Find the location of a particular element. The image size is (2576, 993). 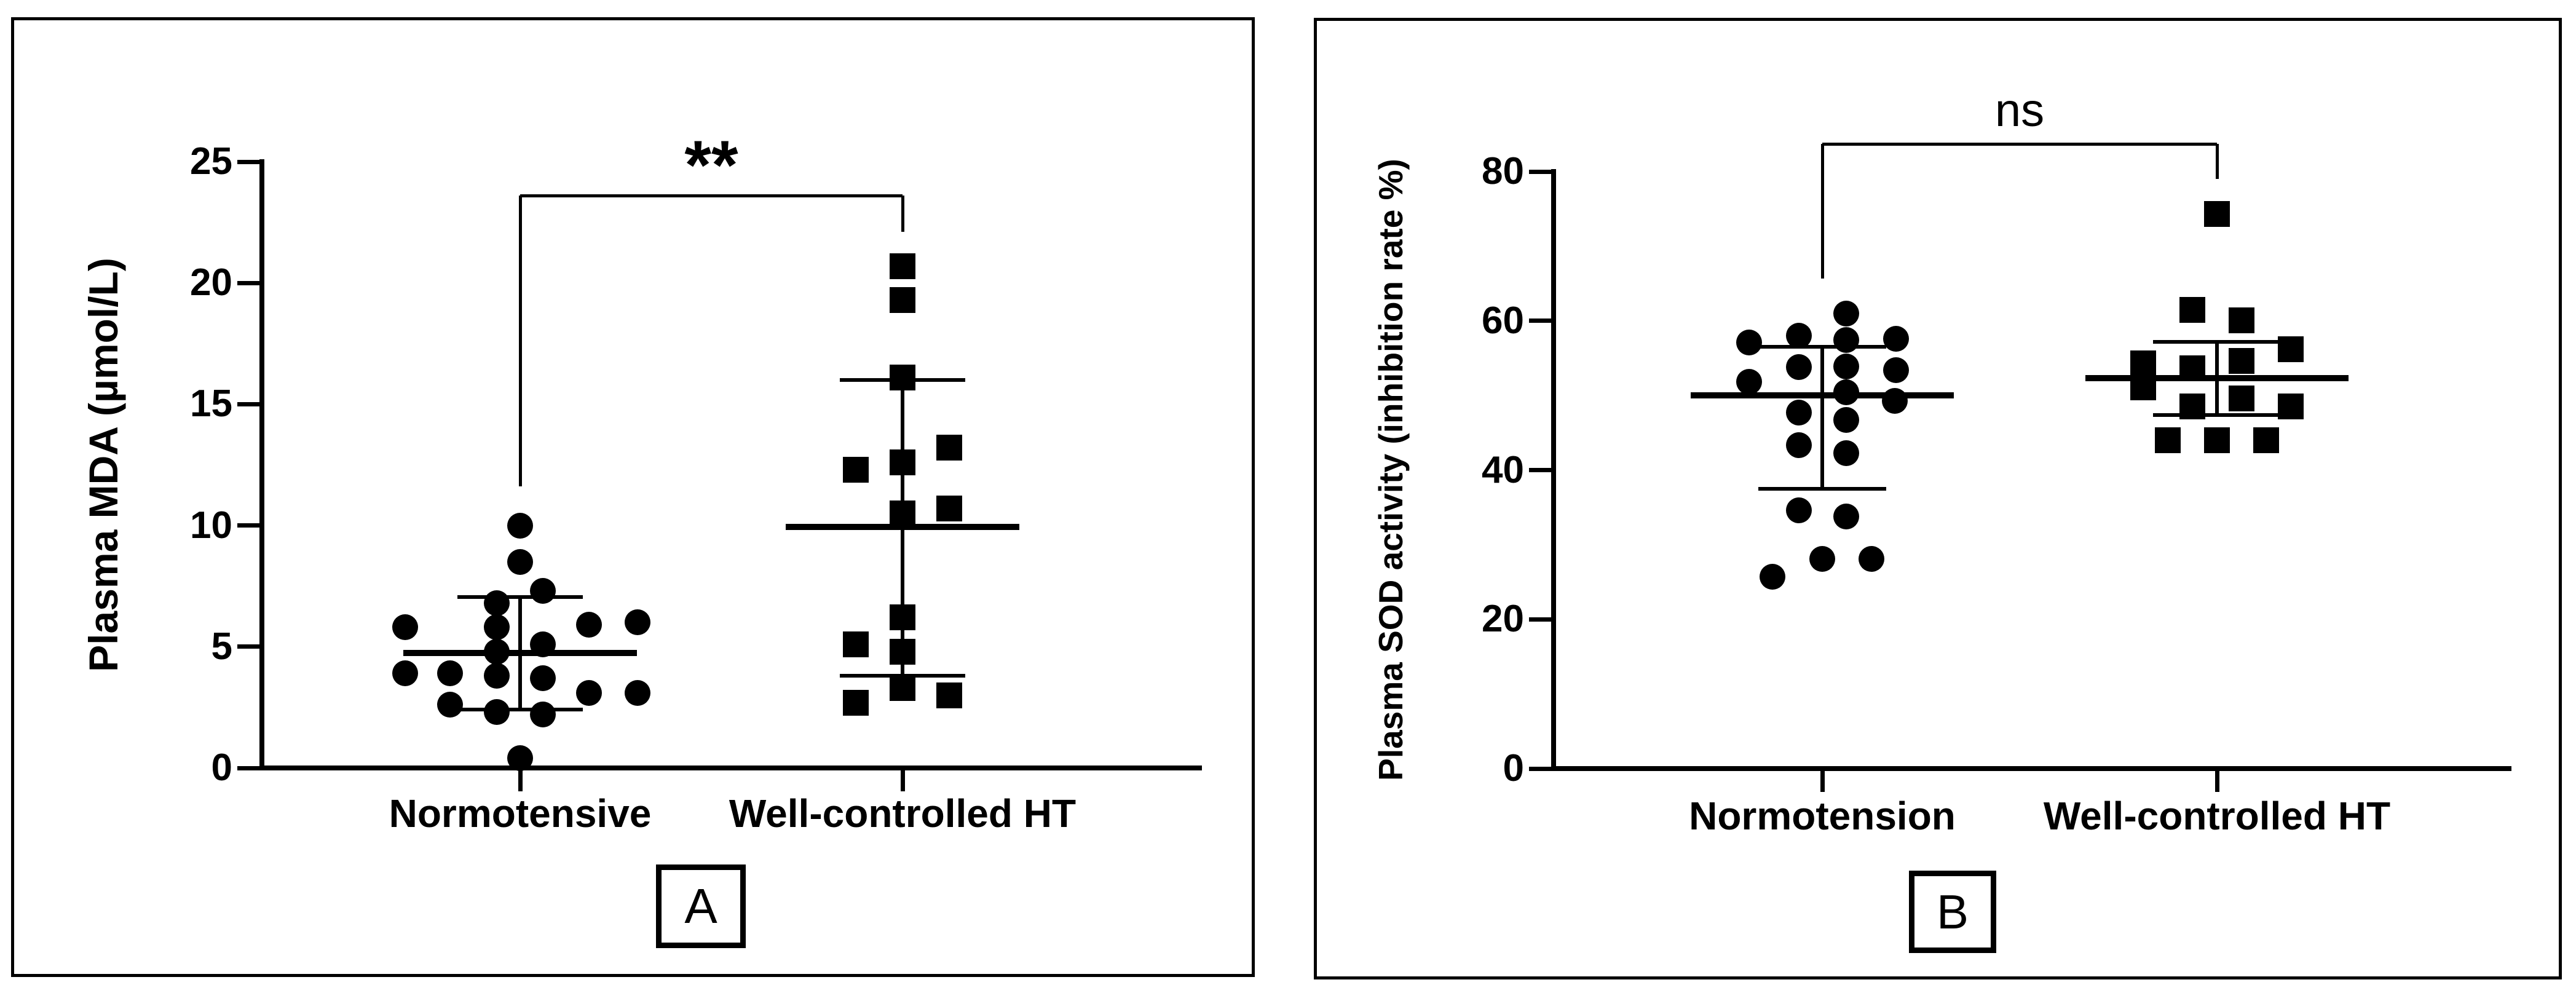

y-tick-label: 15 is located at coordinates (211, 403).